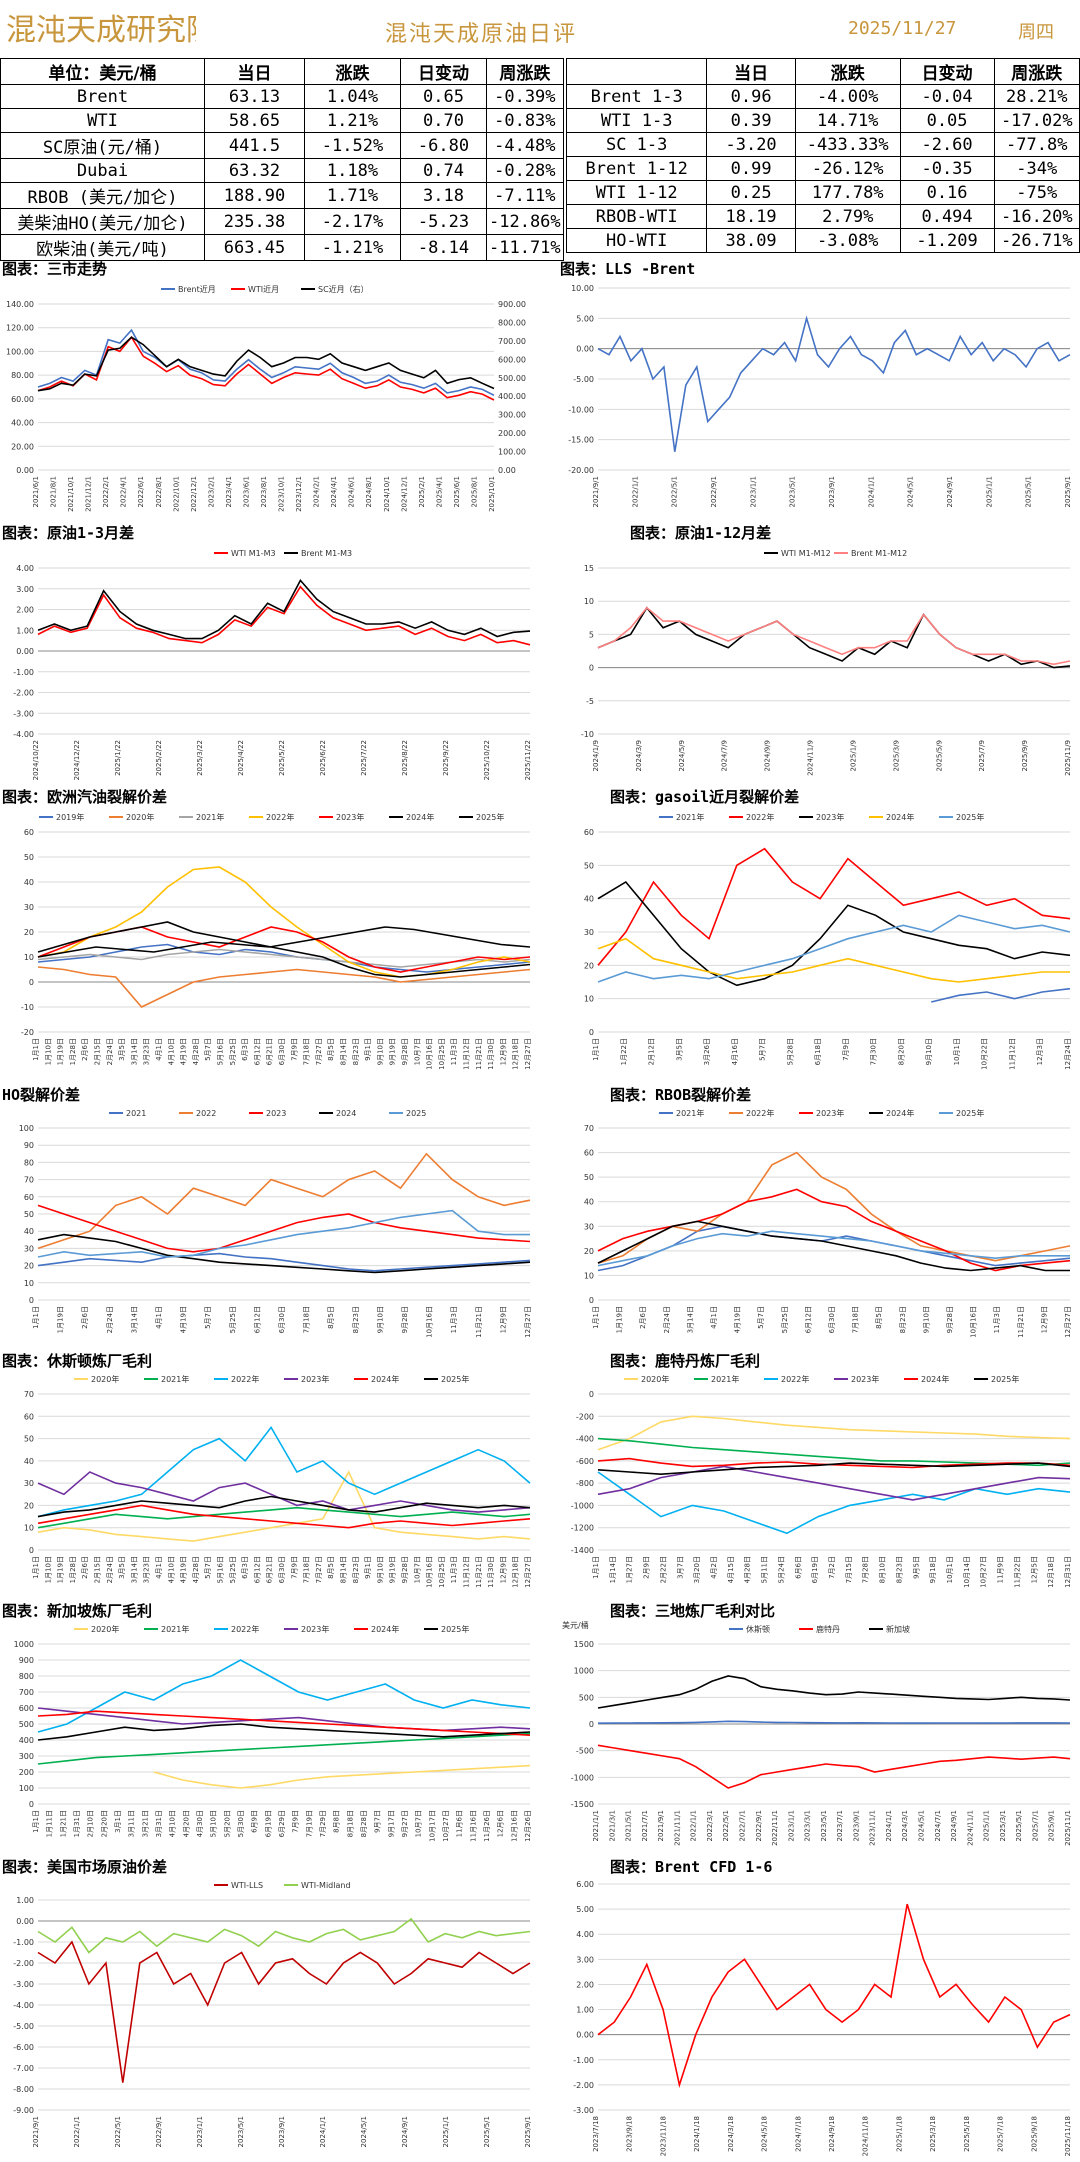 The image size is (1080, 2162). Describe the element at coordinates (77, 1823) in the screenshot. I see `x-tick-label: 1月31日` at that location.